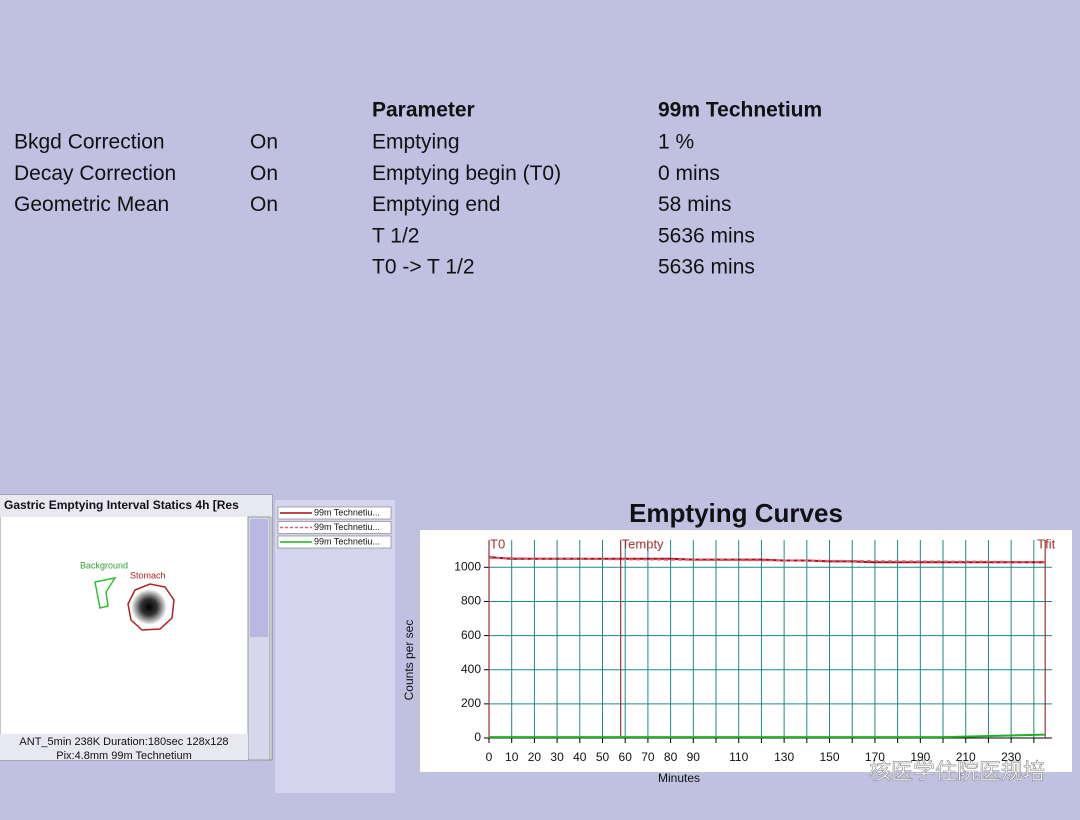 The height and width of the screenshot is (820, 1080). Describe the element at coordinates (124, 756) in the screenshot. I see `image-caption: Pix:4.8mm 99m Technetium` at that location.